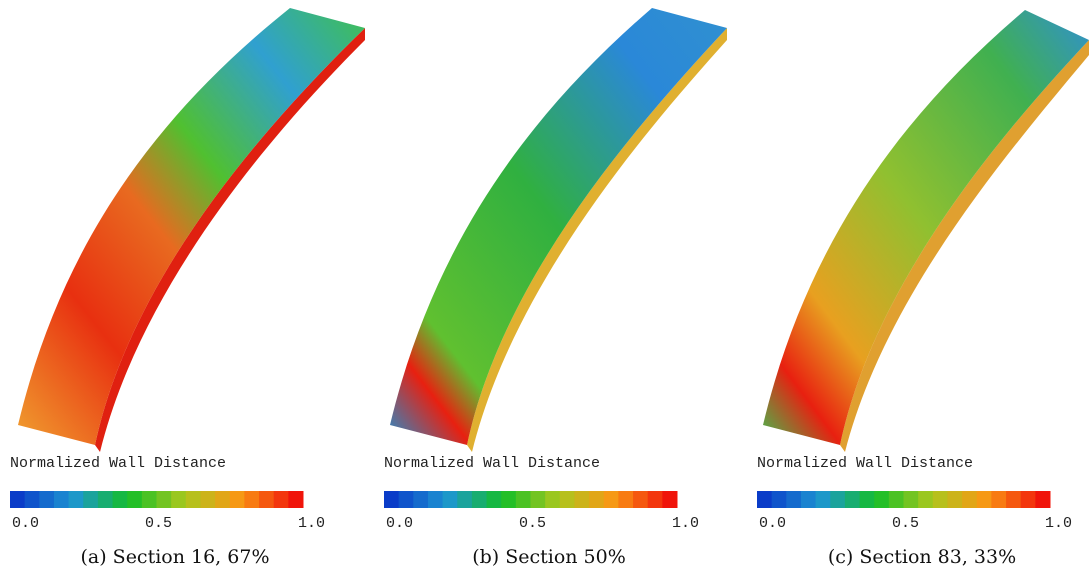 The image size is (1089, 579). I want to click on caption: (b) Section 50%, so click(549, 557).